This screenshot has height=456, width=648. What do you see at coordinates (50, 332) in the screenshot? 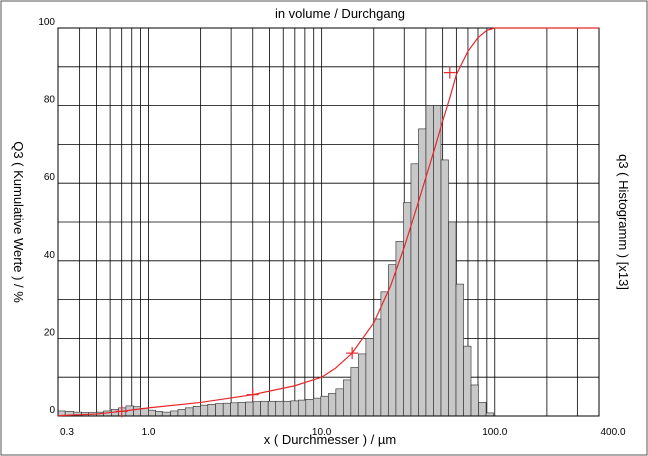
I see `y-tick-label: 20` at bounding box center [50, 332].